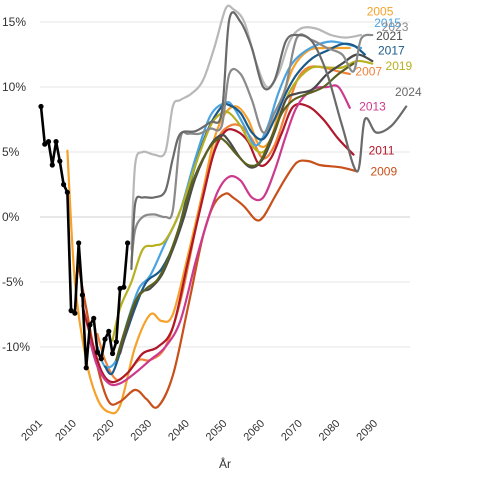 The image size is (480, 480). Describe the element at coordinates (84, 237) in the screenshot. I see `observed-series` at that location.